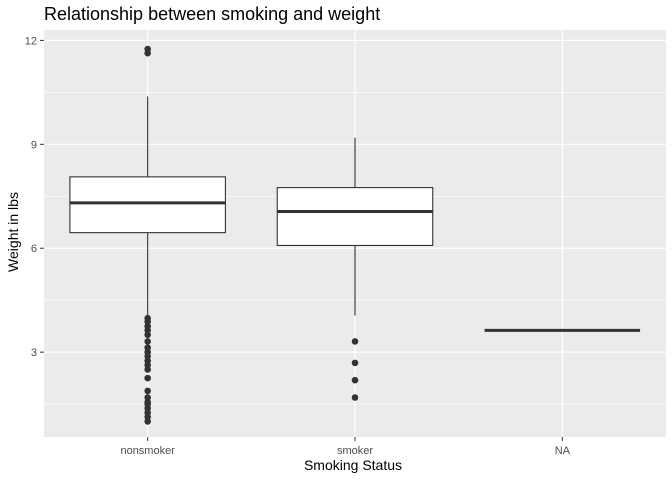 The width and height of the screenshot is (672, 485). What do you see at coordinates (34, 249) in the screenshot?
I see `y-tick-label: 6` at bounding box center [34, 249].